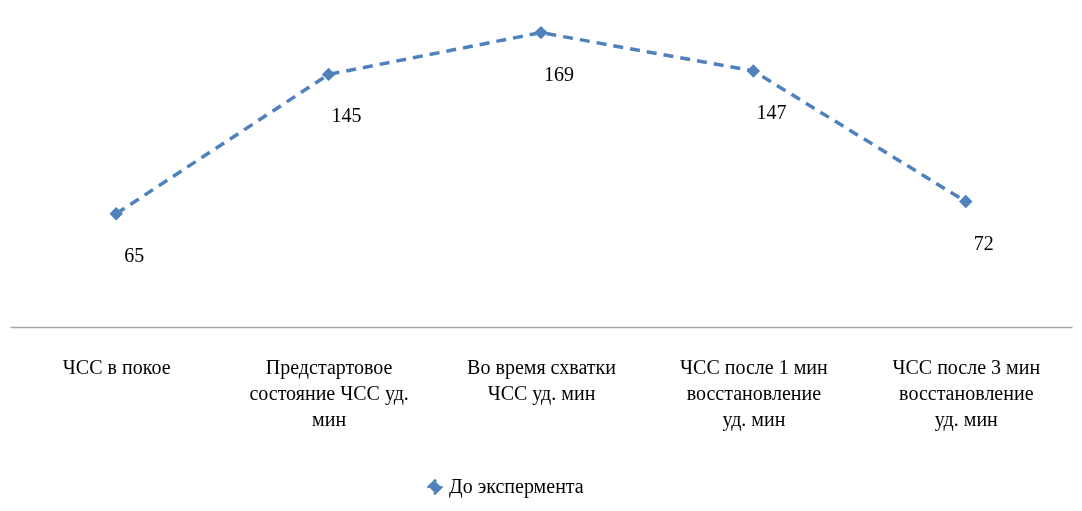 This screenshot has width=1082, height=511. What do you see at coordinates (559, 73) in the screenshot?
I see `data-label: 169` at bounding box center [559, 73].